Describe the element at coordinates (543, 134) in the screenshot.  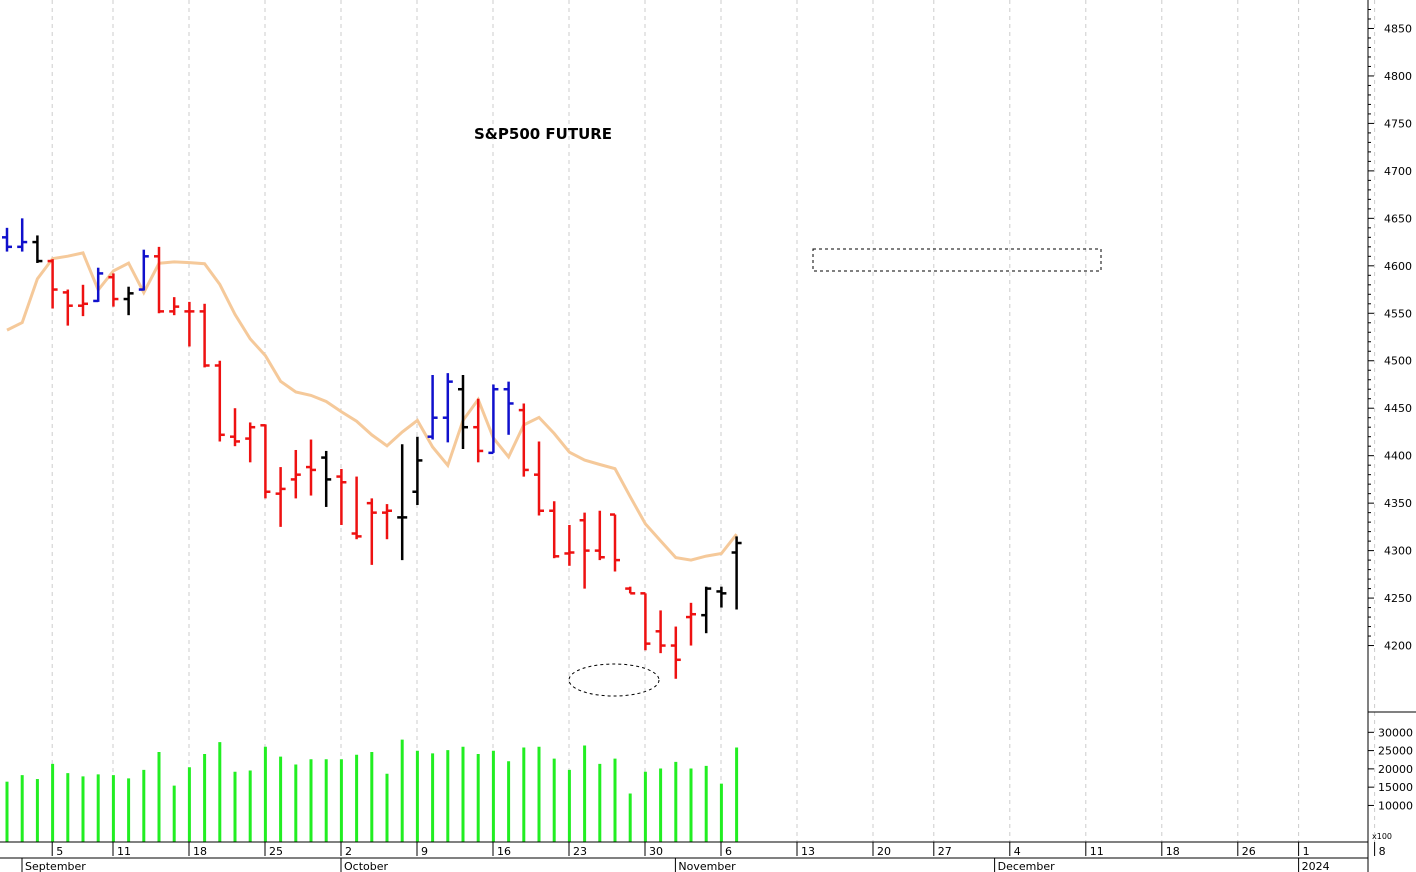
I see `chart-title: S&P500 FUTURE` at that location.